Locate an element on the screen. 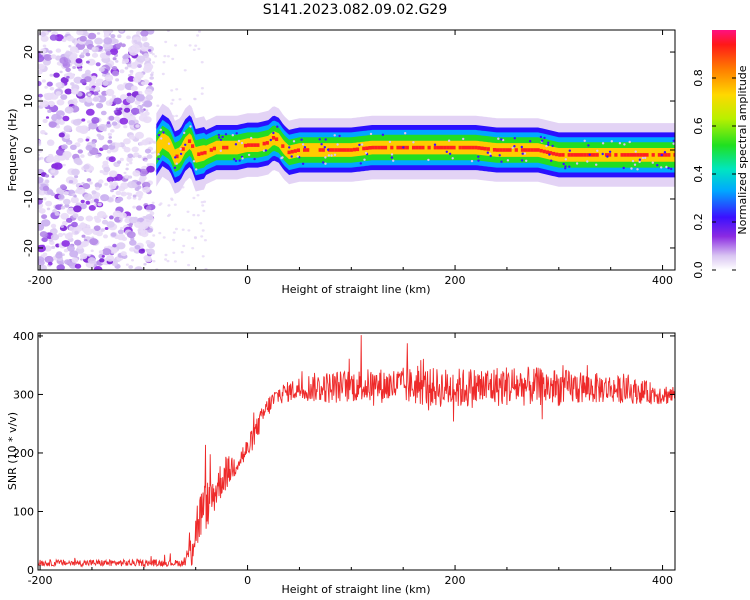 Image resolution: width=750 pixels, height=600 pixels. colorbar-tick-label: 0.6 is located at coordinates (698, 126).